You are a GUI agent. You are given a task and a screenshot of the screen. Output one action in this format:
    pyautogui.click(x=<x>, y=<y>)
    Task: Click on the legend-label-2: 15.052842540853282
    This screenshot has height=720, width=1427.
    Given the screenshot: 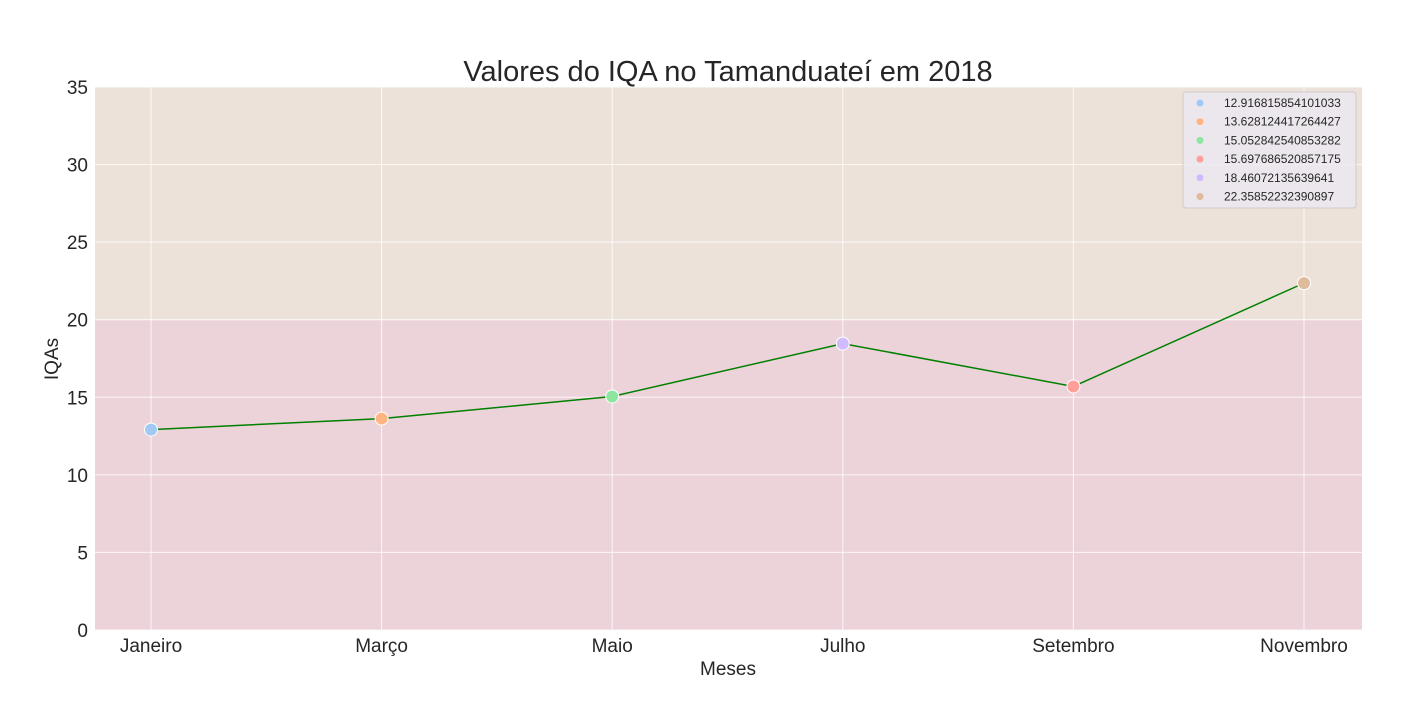 What is the action you would take?
    pyautogui.click(x=1282, y=140)
    